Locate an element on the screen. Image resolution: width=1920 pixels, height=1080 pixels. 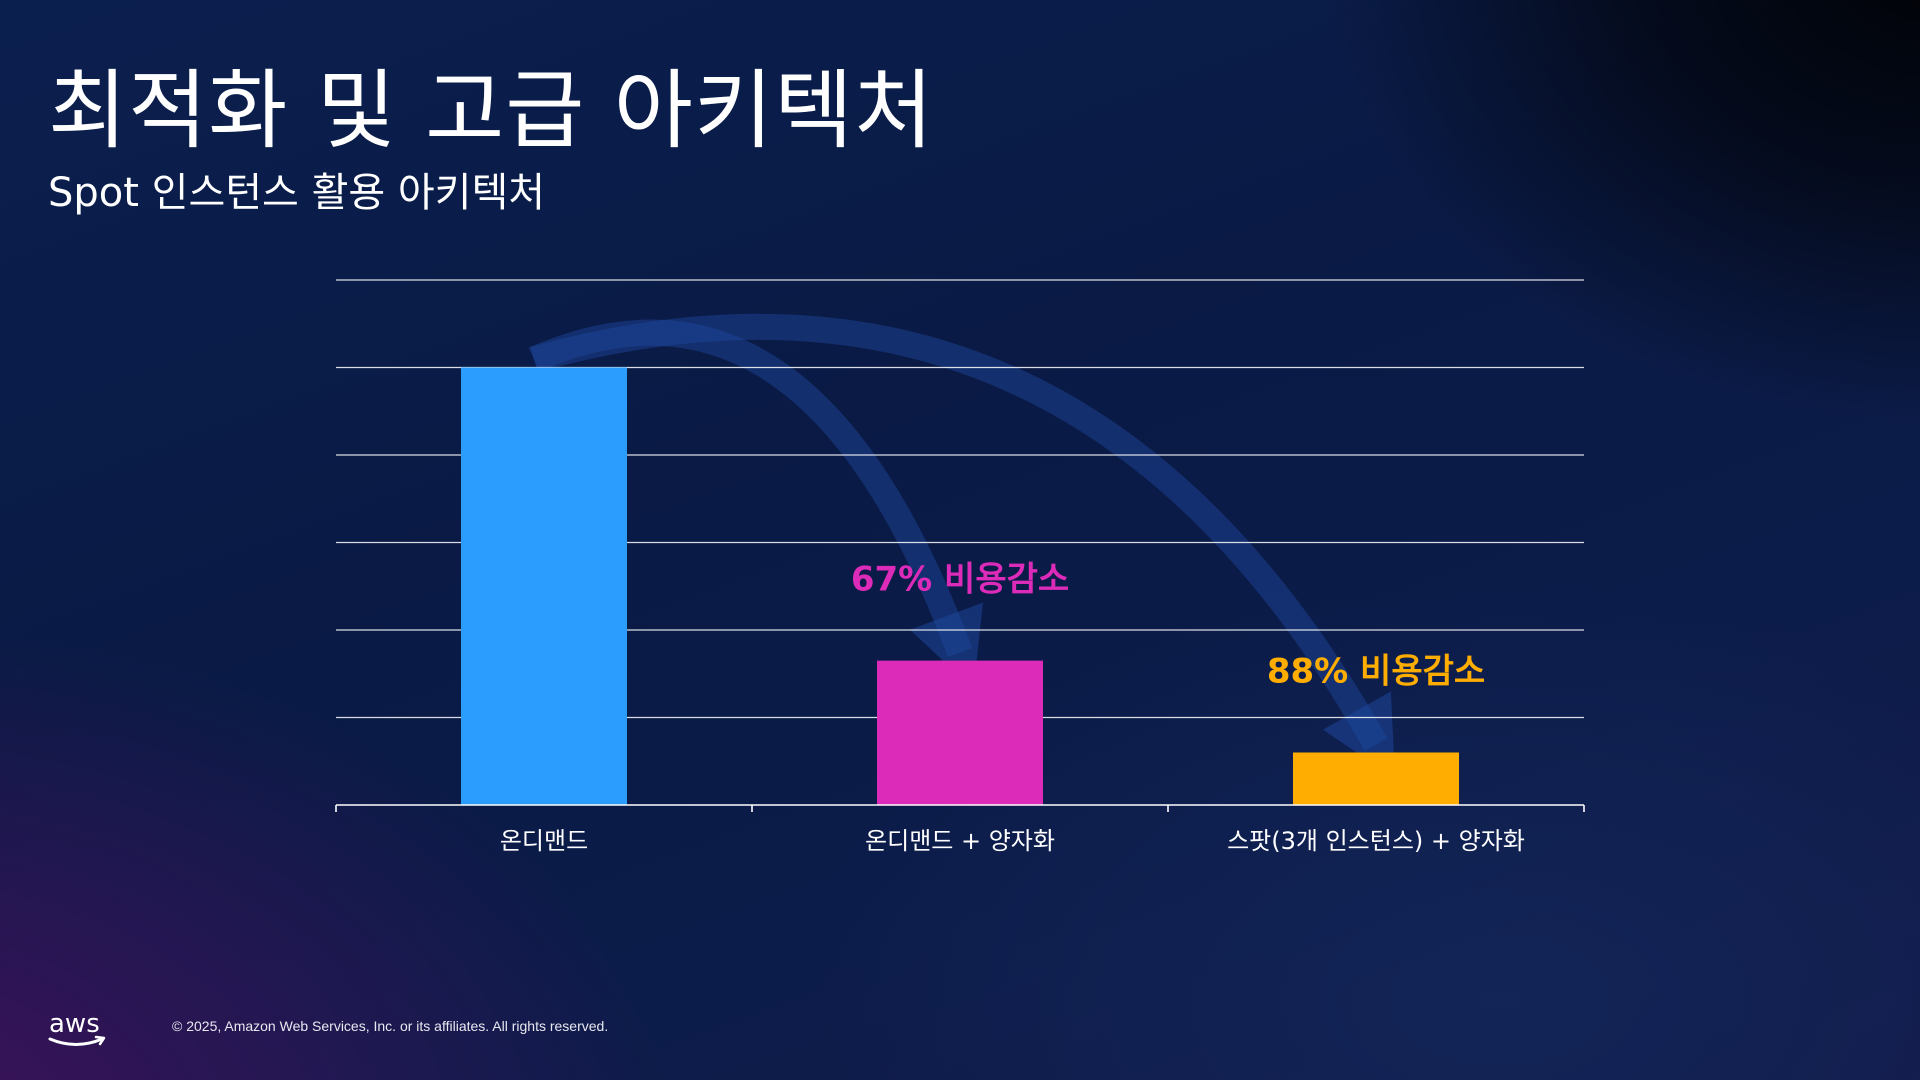
x-tick-label: 온디맨드 + 양자화 is located at coordinates (960, 841).